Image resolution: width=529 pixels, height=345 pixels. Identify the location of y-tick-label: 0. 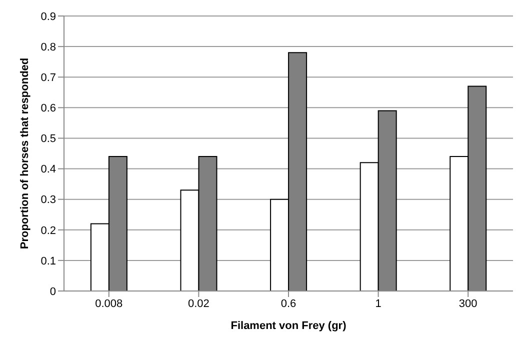
(53, 292).